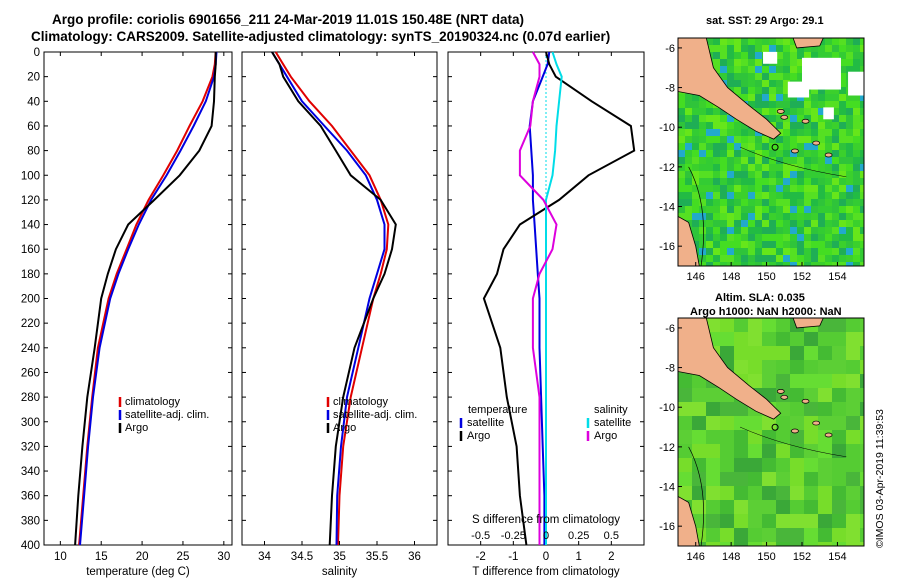 The width and height of the screenshot is (900, 580). Describe the element at coordinates (766, 557) in the screenshot. I see `map-lon-label: 150` at that location.